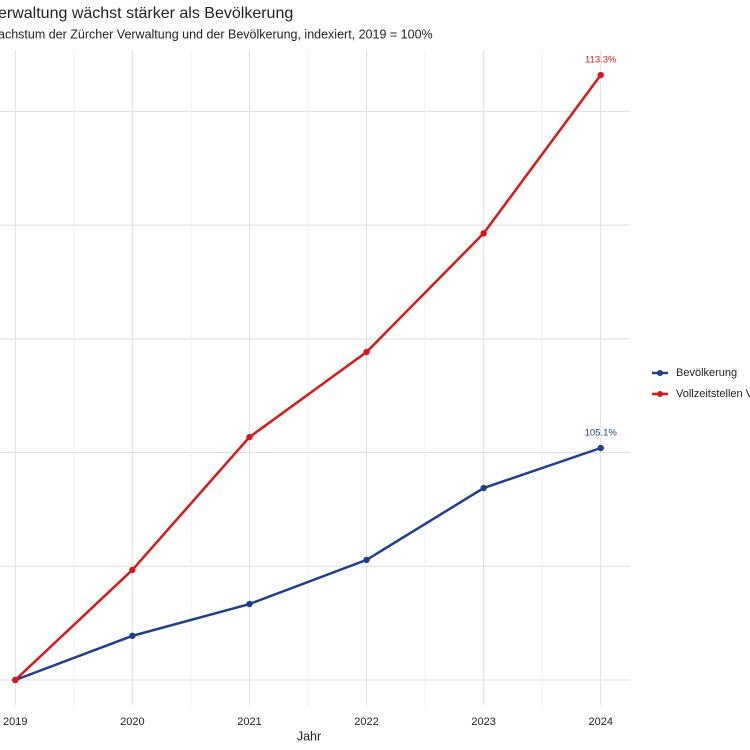 This screenshot has width=750, height=750. What do you see at coordinates (366, 722) in the screenshot?
I see `x-tick-label: 2022` at bounding box center [366, 722].